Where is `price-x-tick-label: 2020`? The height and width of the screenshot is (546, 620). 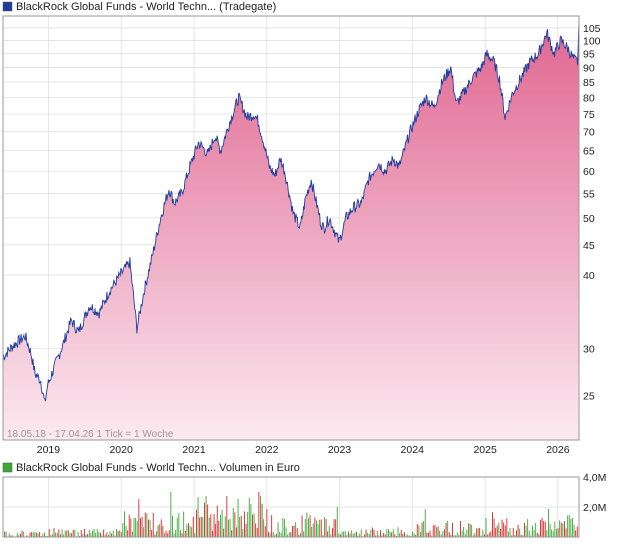
price-x-tick-label: 2020 is located at coordinates (121, 450).